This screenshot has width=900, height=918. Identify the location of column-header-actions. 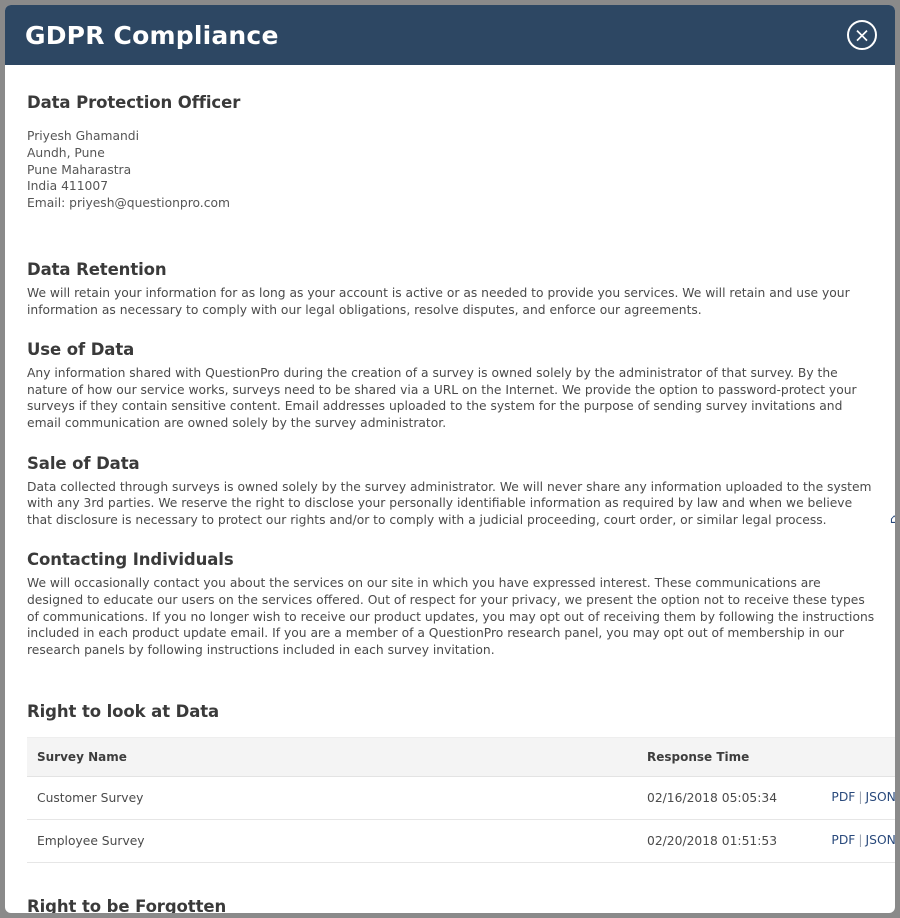
(846, 757).